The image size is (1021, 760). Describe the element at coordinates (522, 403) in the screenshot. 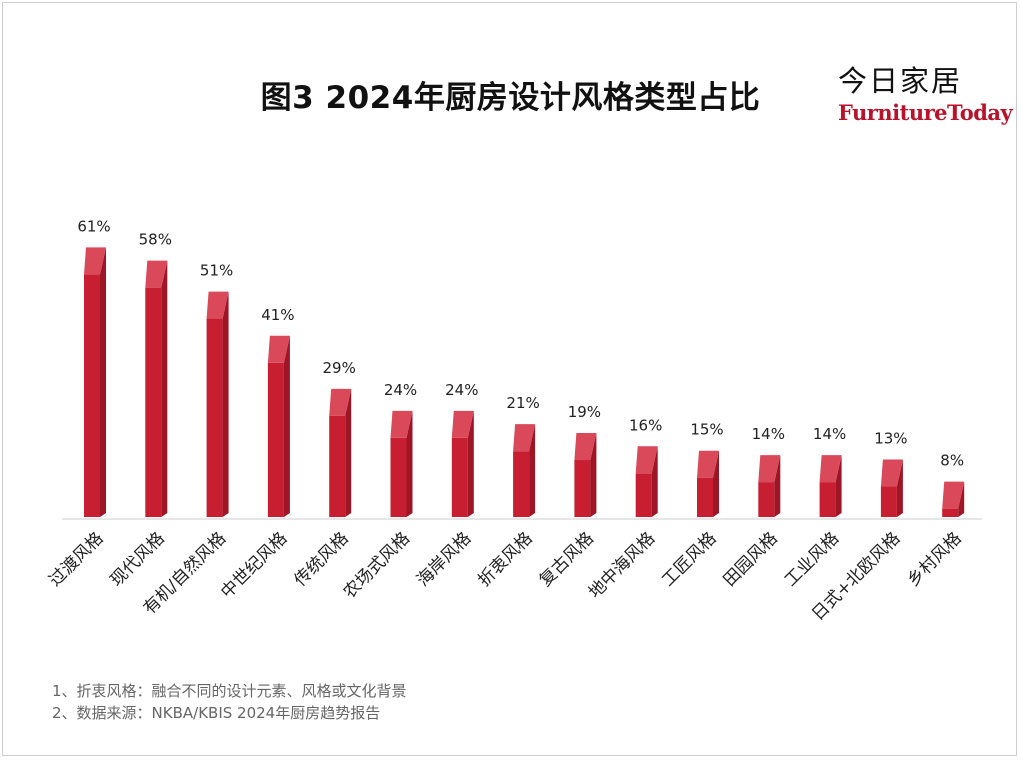

I see `data-label: 21%` at that location.